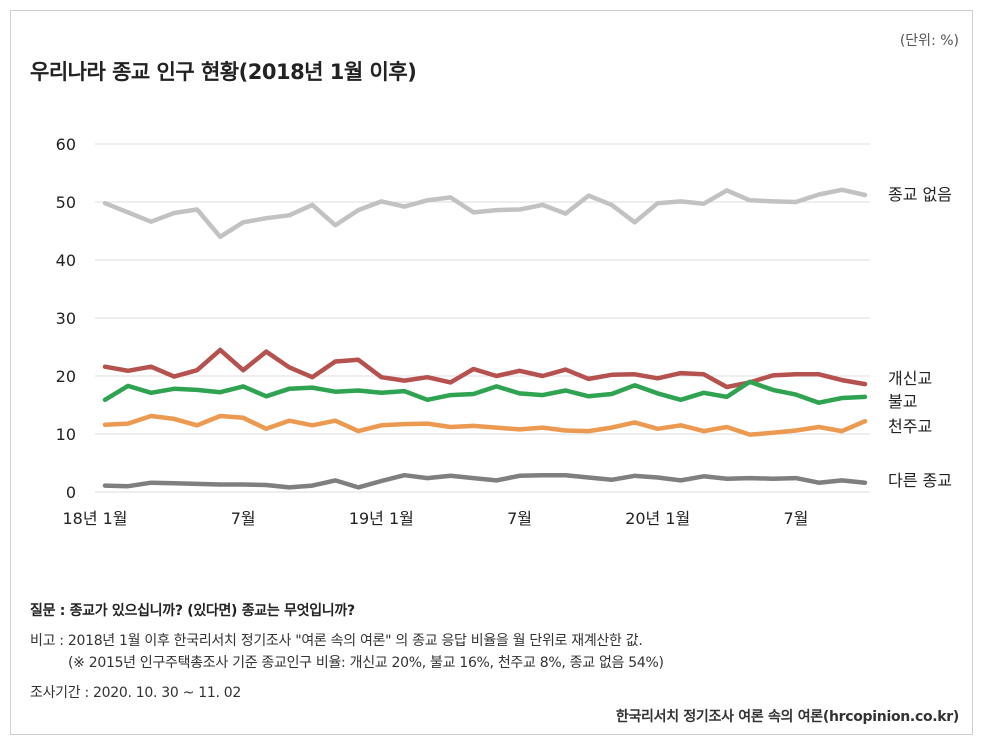 The height and width of the screenshot is (747, 985). I want to click on y-tick-label: 60, so click(66, 144).